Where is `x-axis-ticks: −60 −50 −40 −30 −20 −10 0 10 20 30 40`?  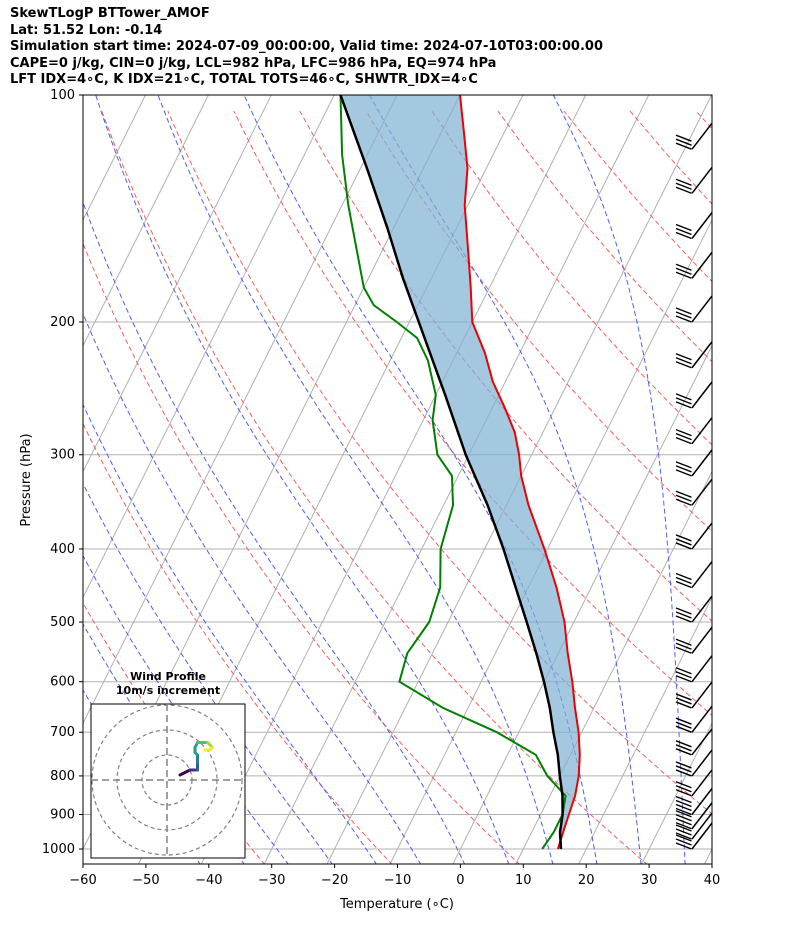
x-axis-ticks: −60 −50 −40 −30 −20 −10 0 10 20 30 40 is located at coordinates (394, 876).